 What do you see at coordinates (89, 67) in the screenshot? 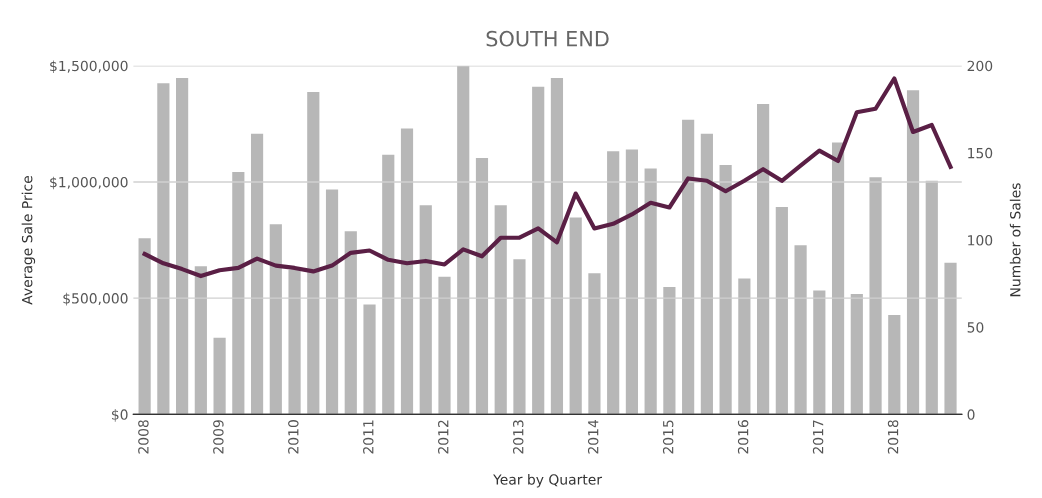
I see `y-tick-label: $1,500,000` at bounding box center [89, 67].